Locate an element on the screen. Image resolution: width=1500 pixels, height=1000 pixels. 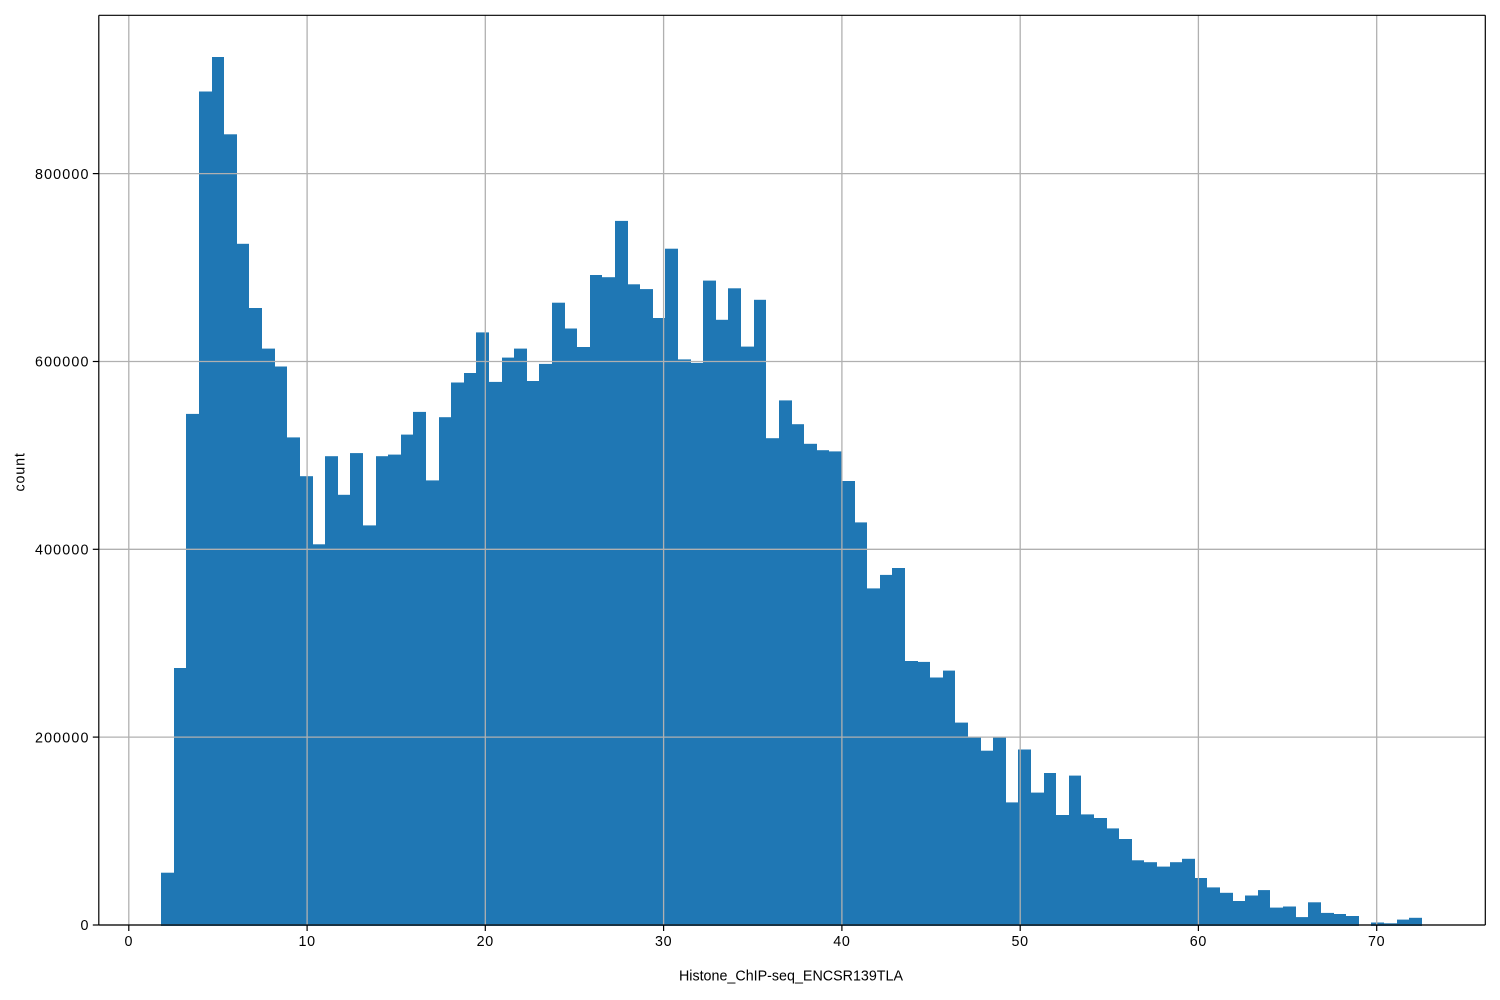
svg-text: 50 is located at coordinates (1020, 942).